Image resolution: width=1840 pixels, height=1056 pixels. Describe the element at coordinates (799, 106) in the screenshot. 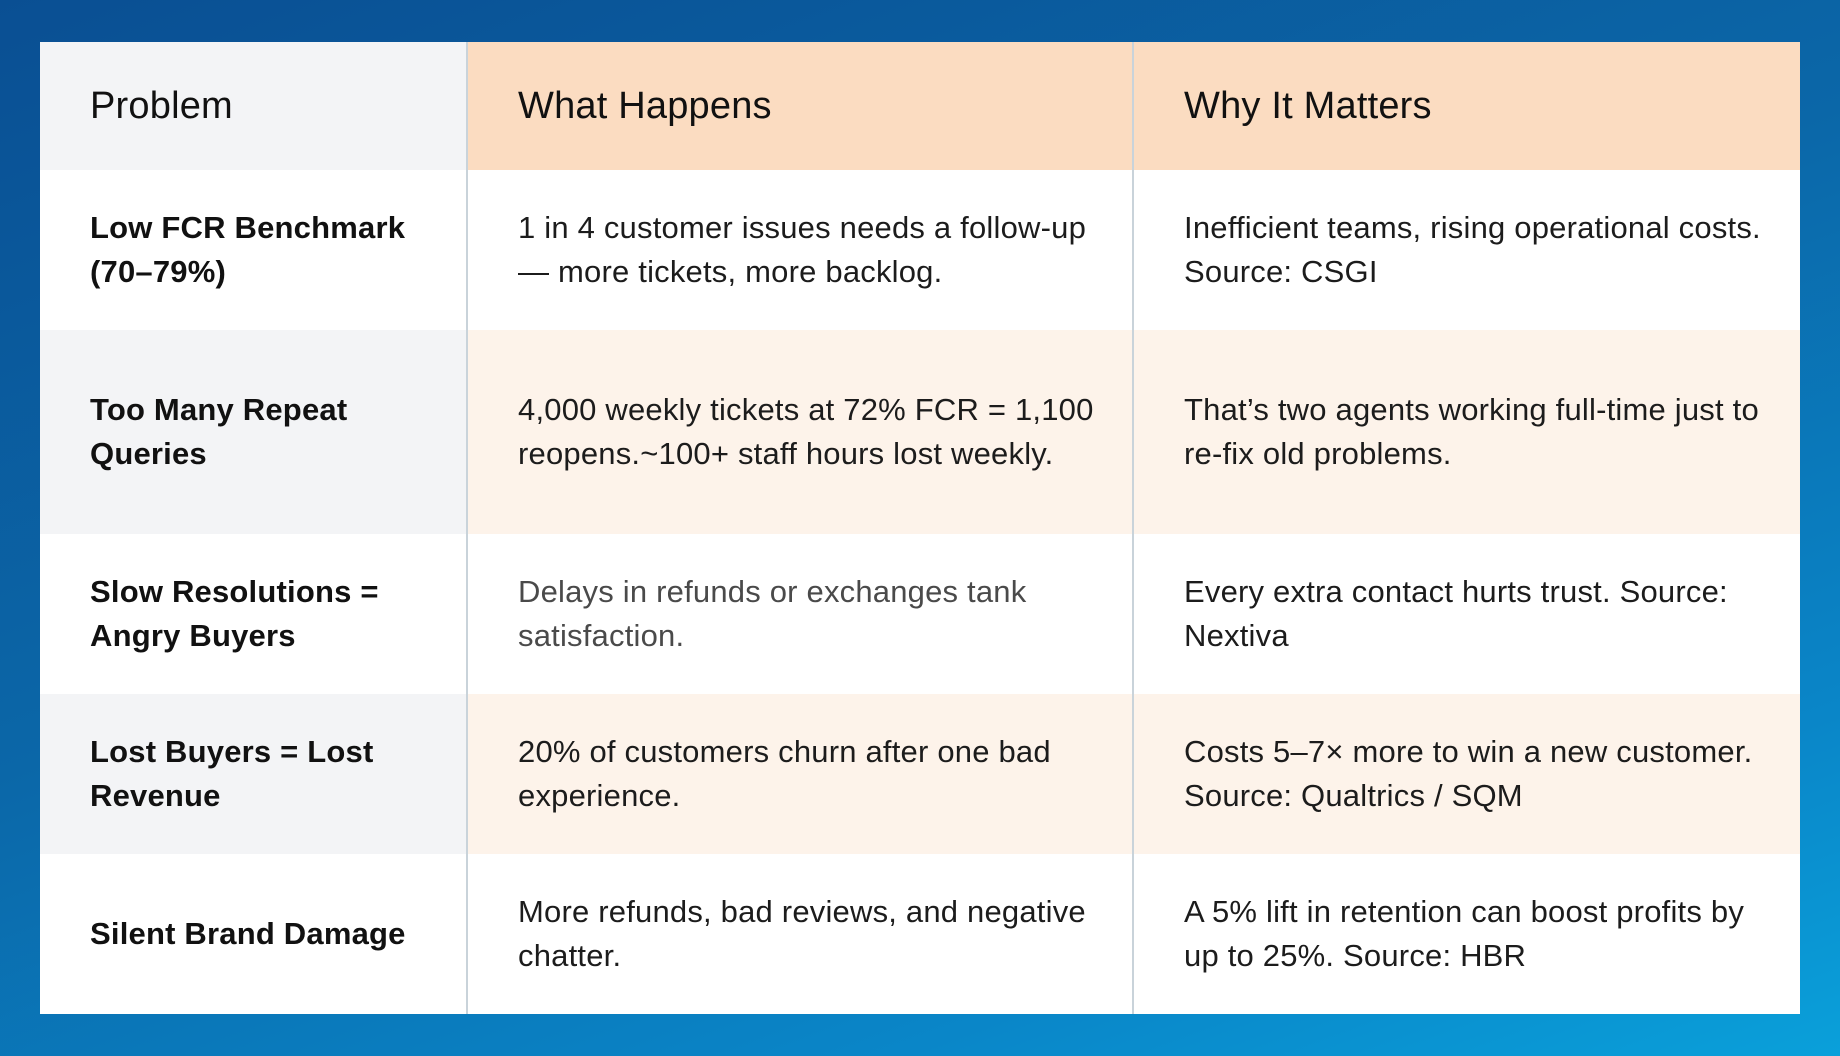

I see `header-what-happens: What Happens` at that location.